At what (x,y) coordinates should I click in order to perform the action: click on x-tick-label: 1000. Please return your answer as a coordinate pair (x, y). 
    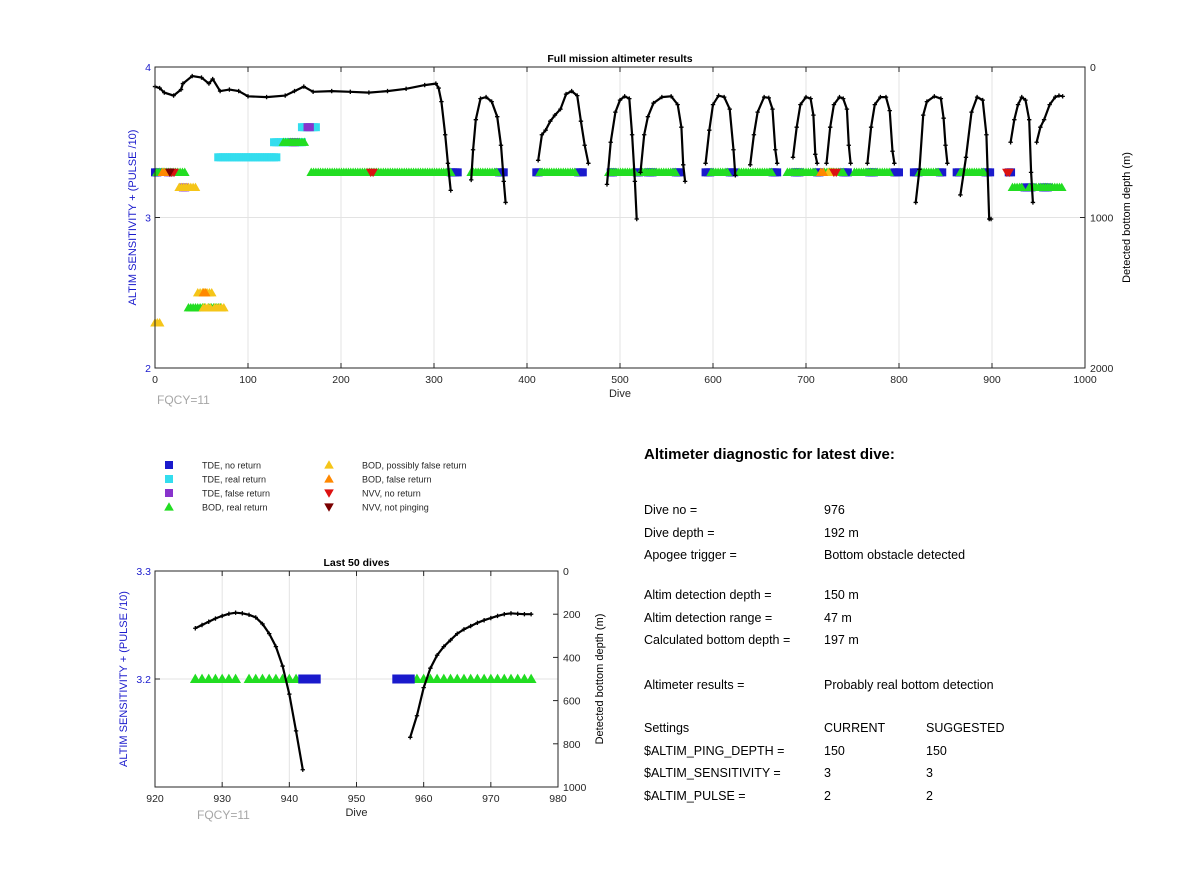
    Looking at the image, I should click on (1085, 380).